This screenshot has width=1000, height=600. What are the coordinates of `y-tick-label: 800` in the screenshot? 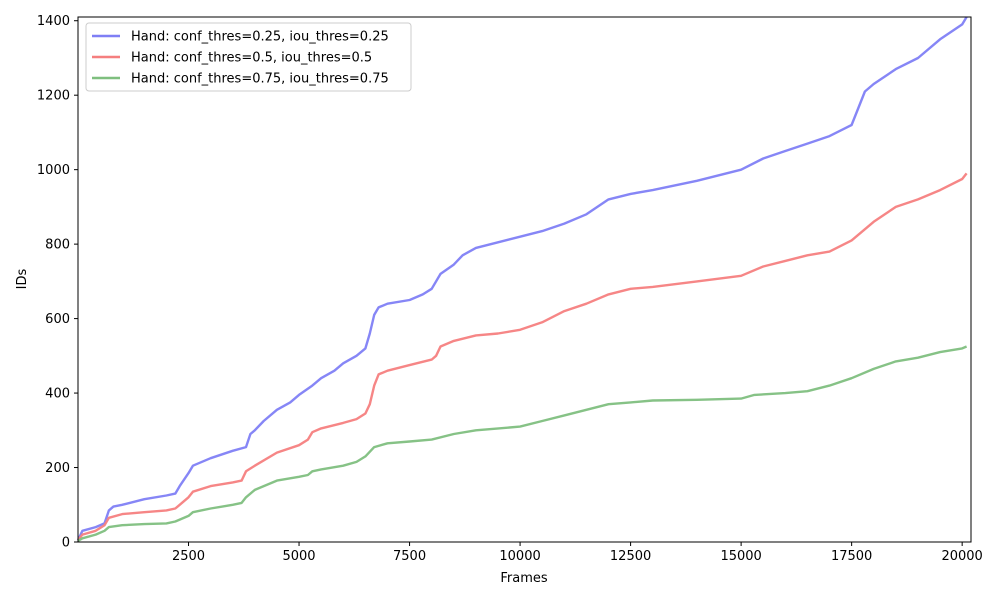 It's located at (57, 245).